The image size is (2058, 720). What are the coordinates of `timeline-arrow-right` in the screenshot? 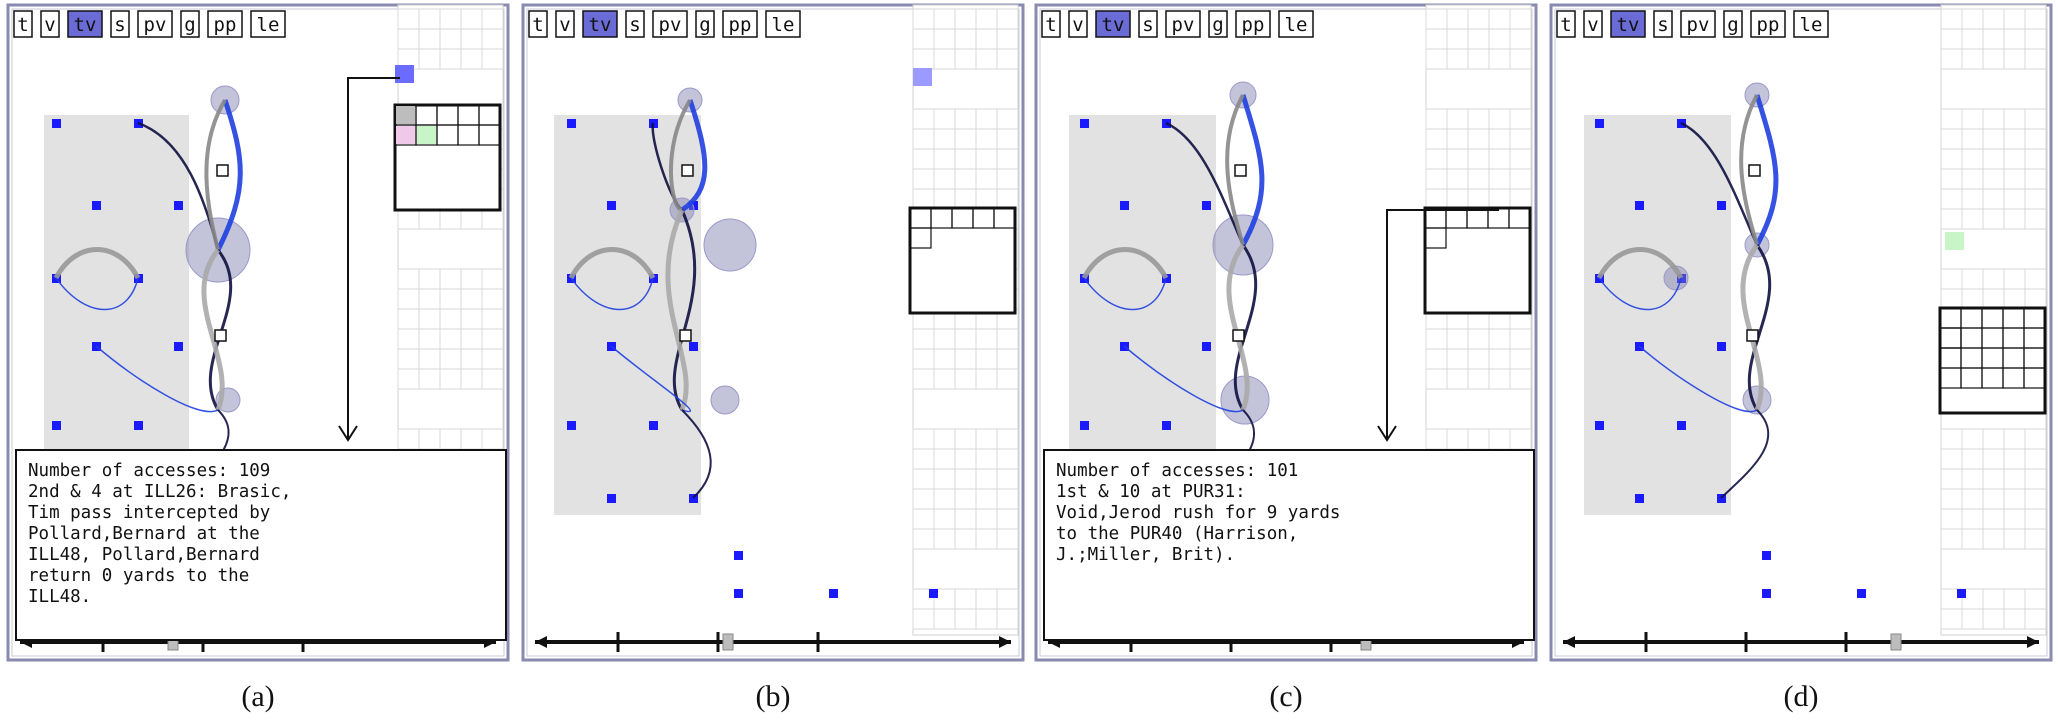 It's located at (1005, 642).